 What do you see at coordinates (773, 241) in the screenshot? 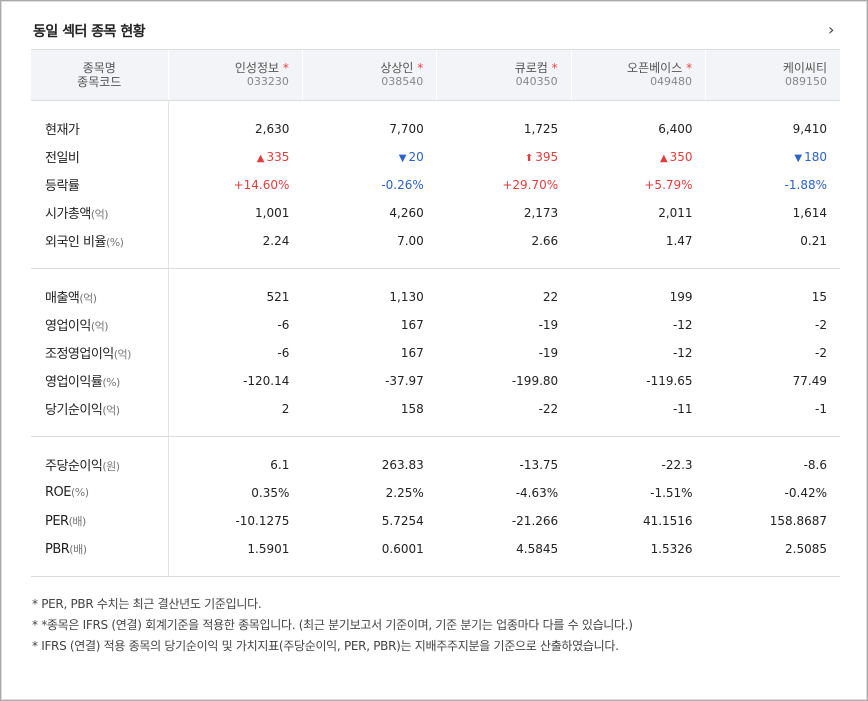
I see `cell-value: 0.21` at bounding box center [773, 241].